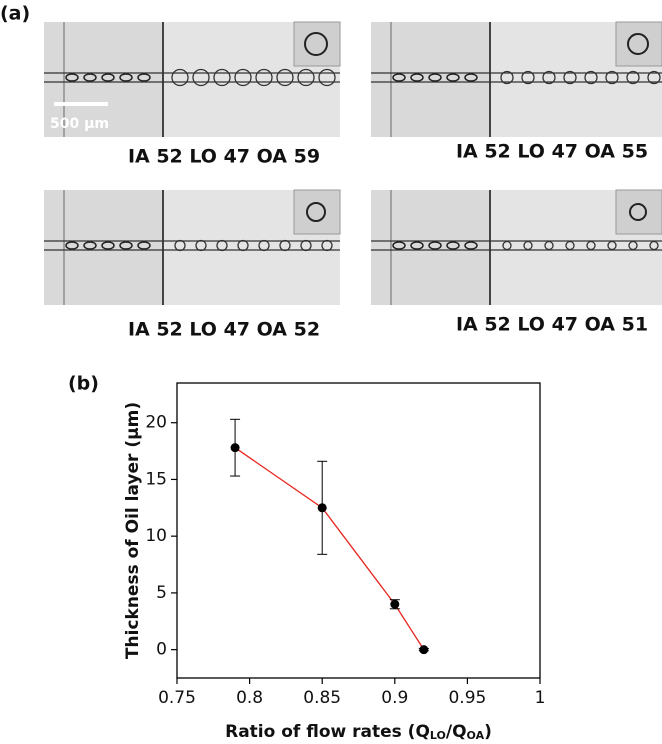  I want to click on x-axis-label: Ratio of flow rates (QLO/QOA), so click(358, 732).